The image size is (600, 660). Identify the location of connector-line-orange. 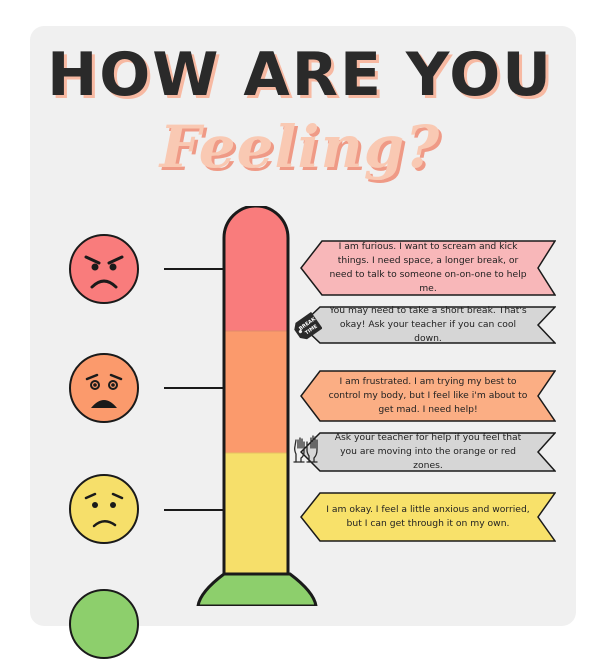
(209, 388).